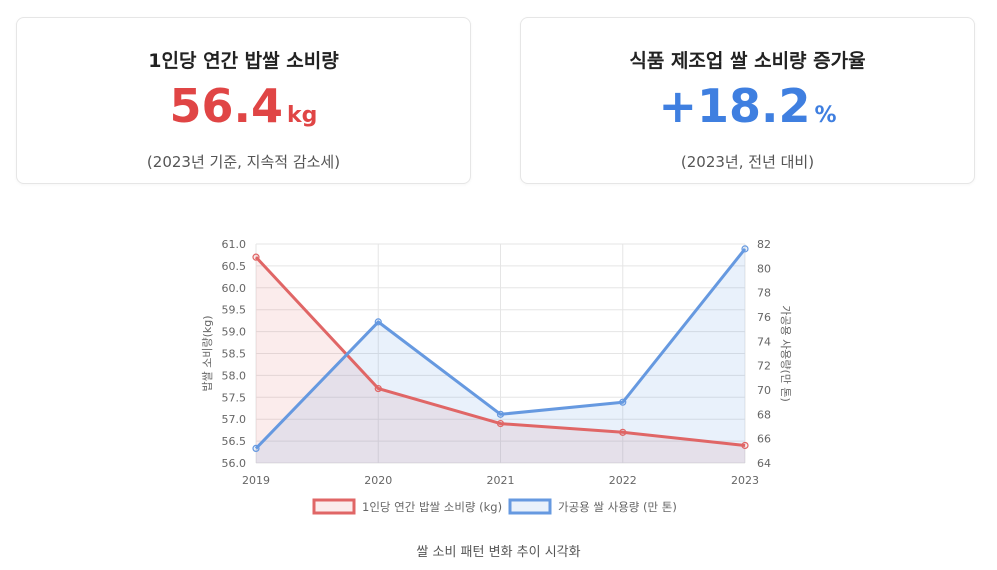 The width and height of the screenshot is (997, 570). Describe the element at coordinates (745, 480) in the screenshot. I see `x-tick-label: 2023` at that location.